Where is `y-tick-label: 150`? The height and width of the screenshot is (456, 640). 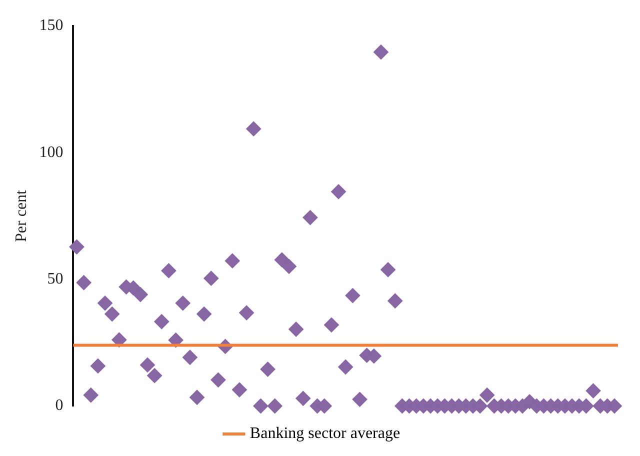
y-tick-label: 150 is located at coordinates (51, 25).